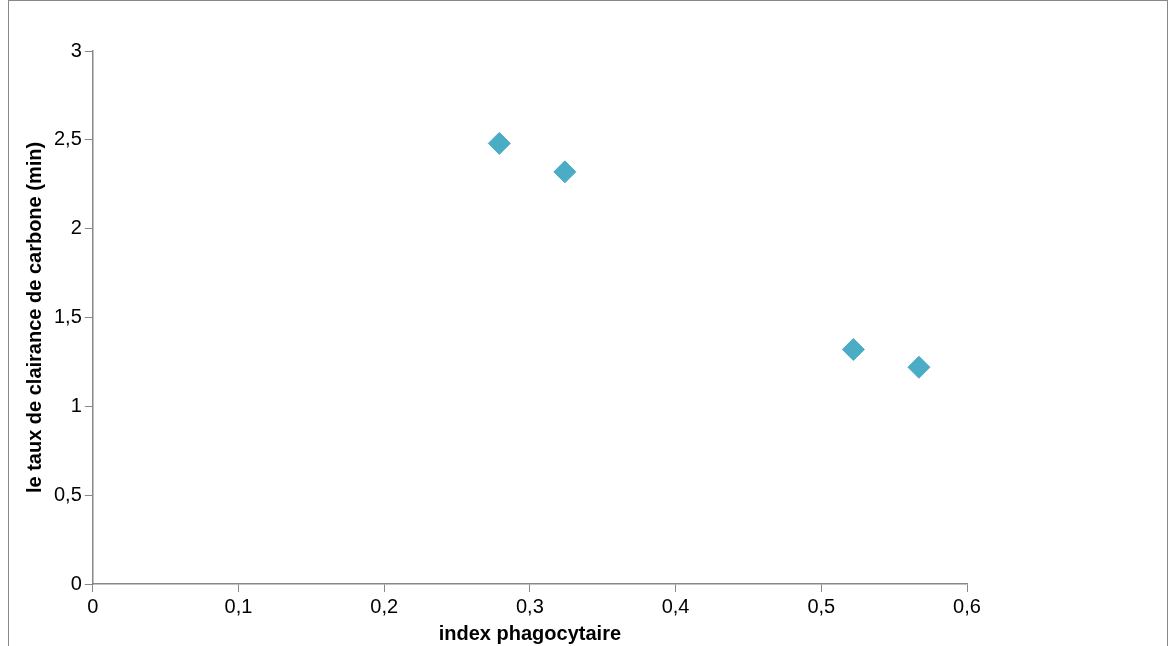  I want to click on x-tick-label: 0,2, so click(384, 605).